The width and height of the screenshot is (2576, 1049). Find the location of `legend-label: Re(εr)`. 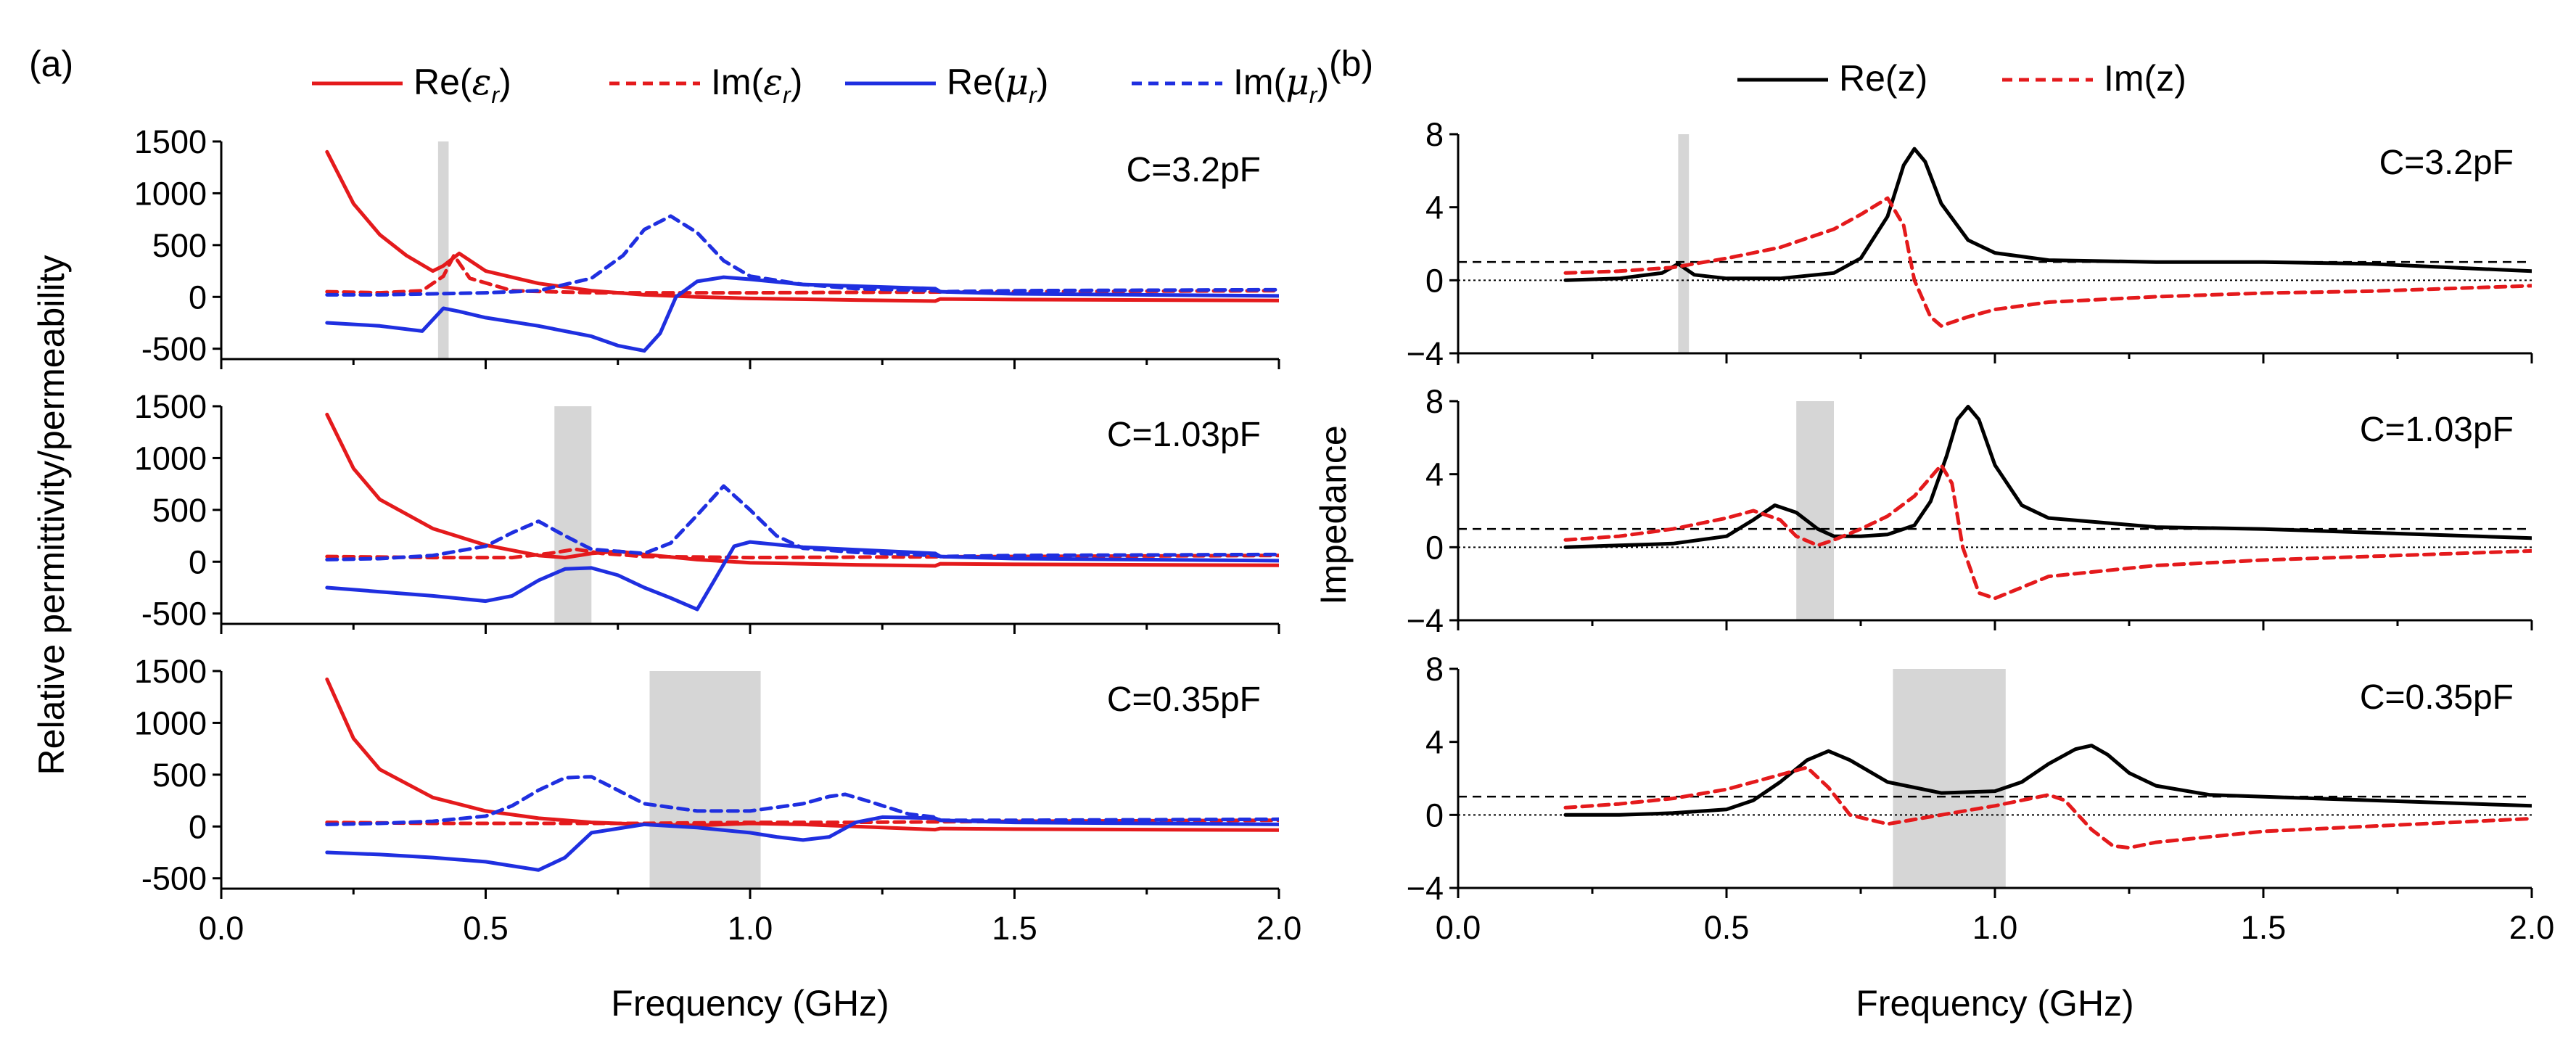

legend-label: Re(εr) is located at coordinates (462, 84).